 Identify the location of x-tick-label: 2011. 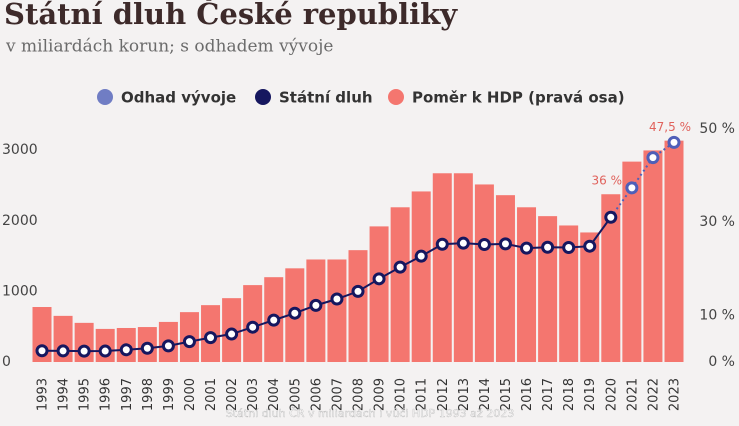
(422, 394).